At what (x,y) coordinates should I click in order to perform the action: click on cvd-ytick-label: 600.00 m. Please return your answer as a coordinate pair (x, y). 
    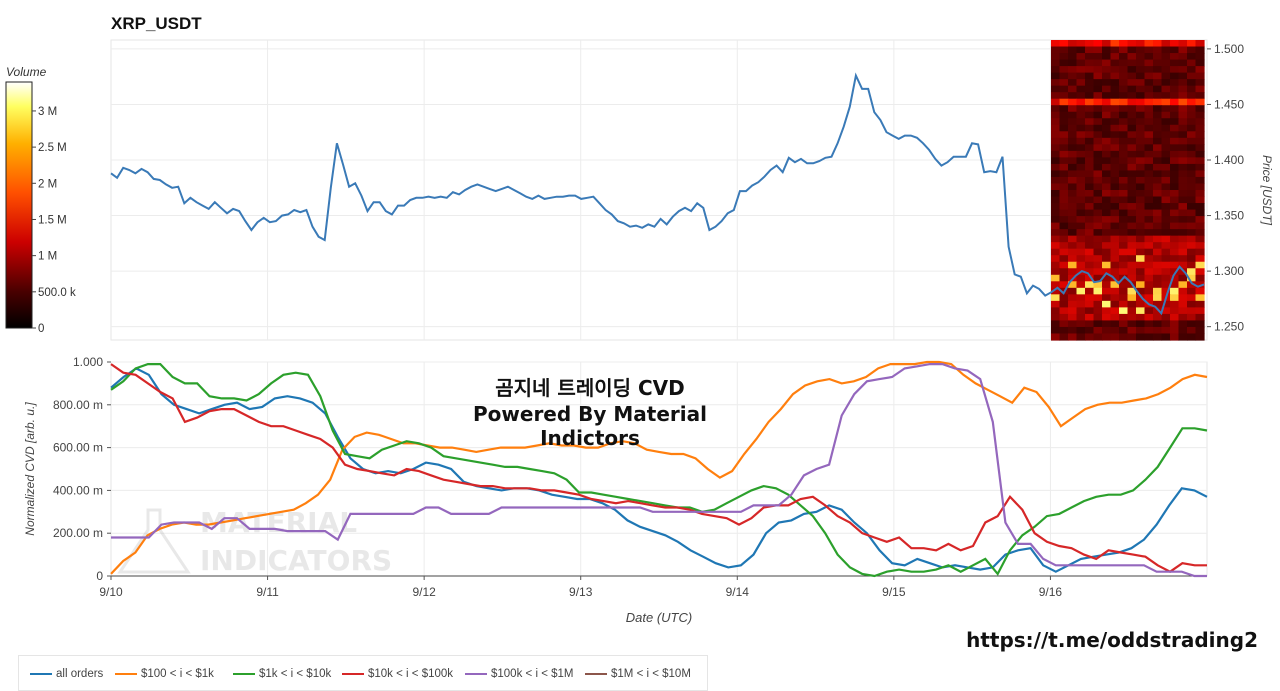
    Looking at the image, I should click on (78, 448).